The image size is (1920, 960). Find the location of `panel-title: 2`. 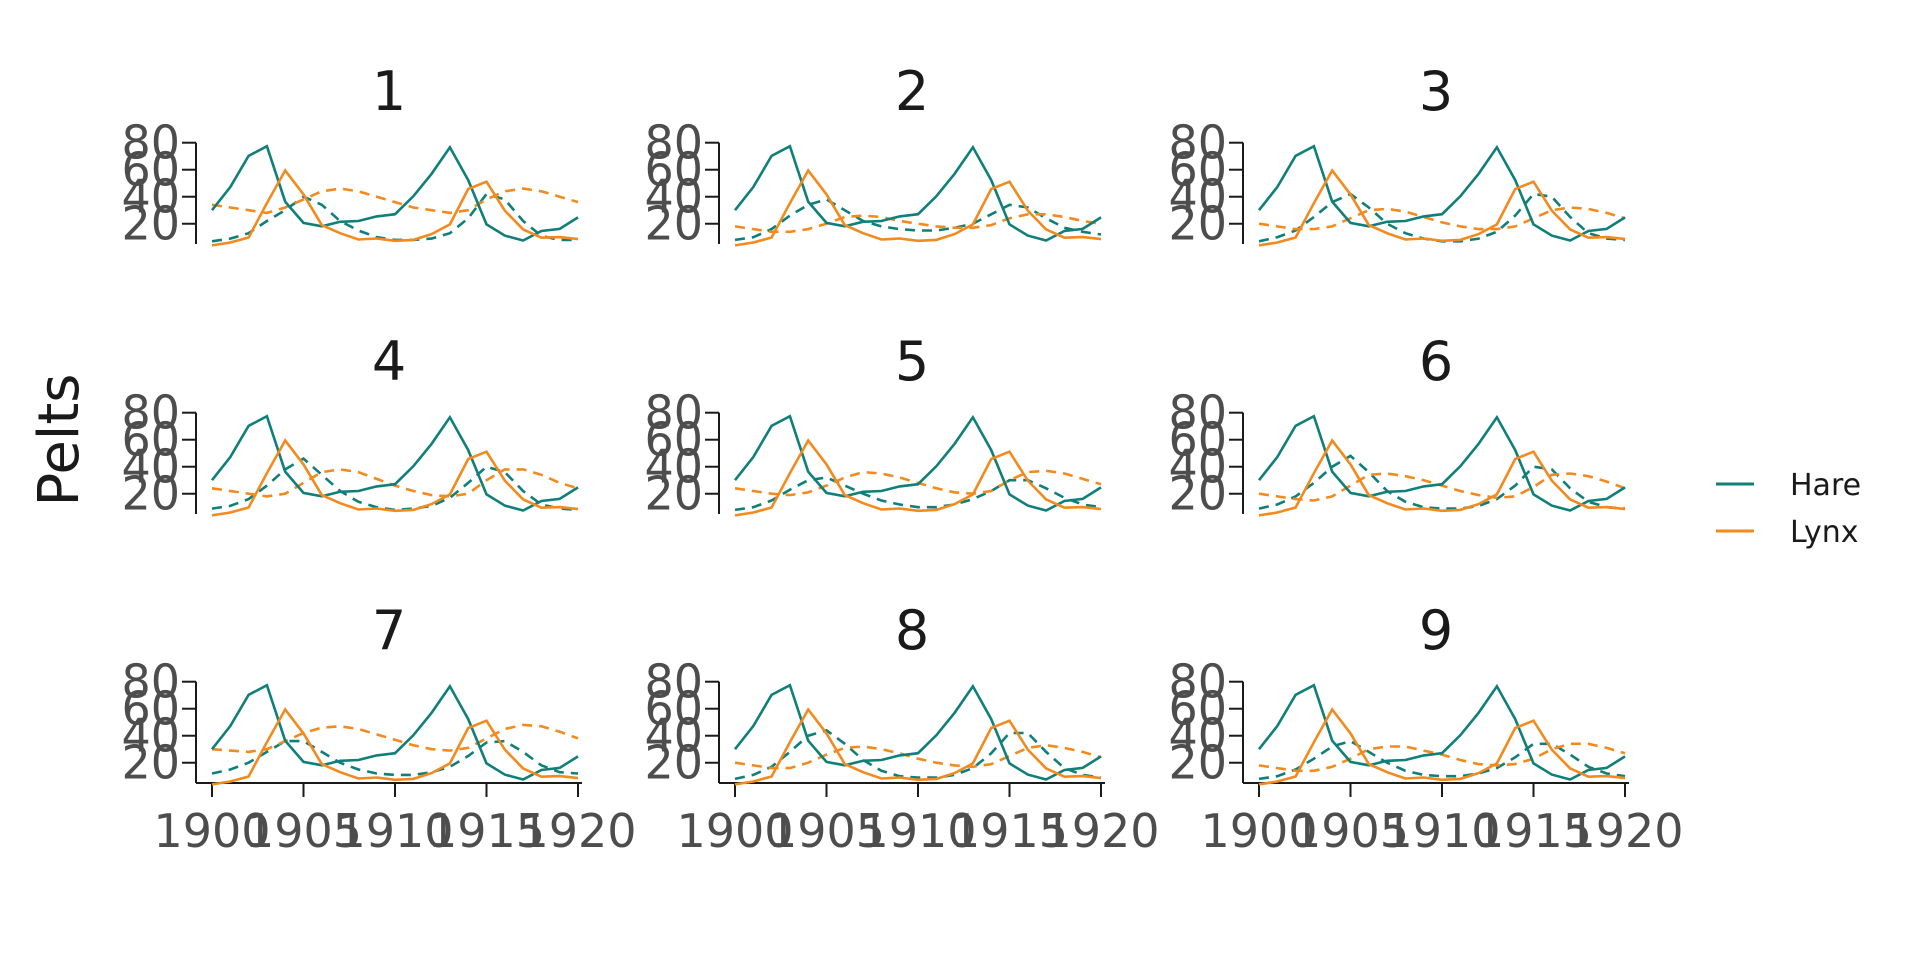

panel-title: 2 is located at coordinates (912, 91).